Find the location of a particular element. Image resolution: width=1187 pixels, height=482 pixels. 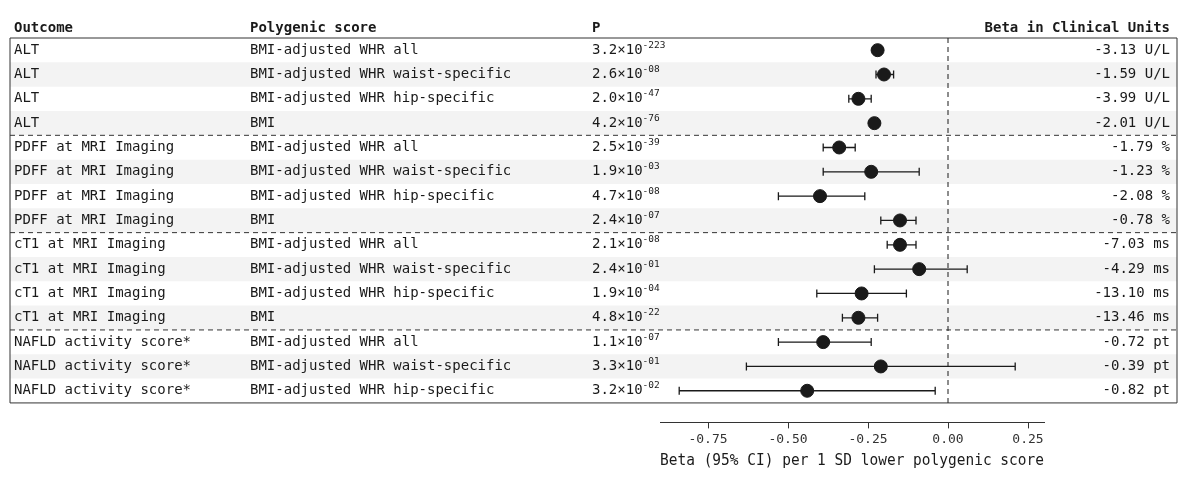

x-tick-label: -0.50 is located at coordinates (788, 438).